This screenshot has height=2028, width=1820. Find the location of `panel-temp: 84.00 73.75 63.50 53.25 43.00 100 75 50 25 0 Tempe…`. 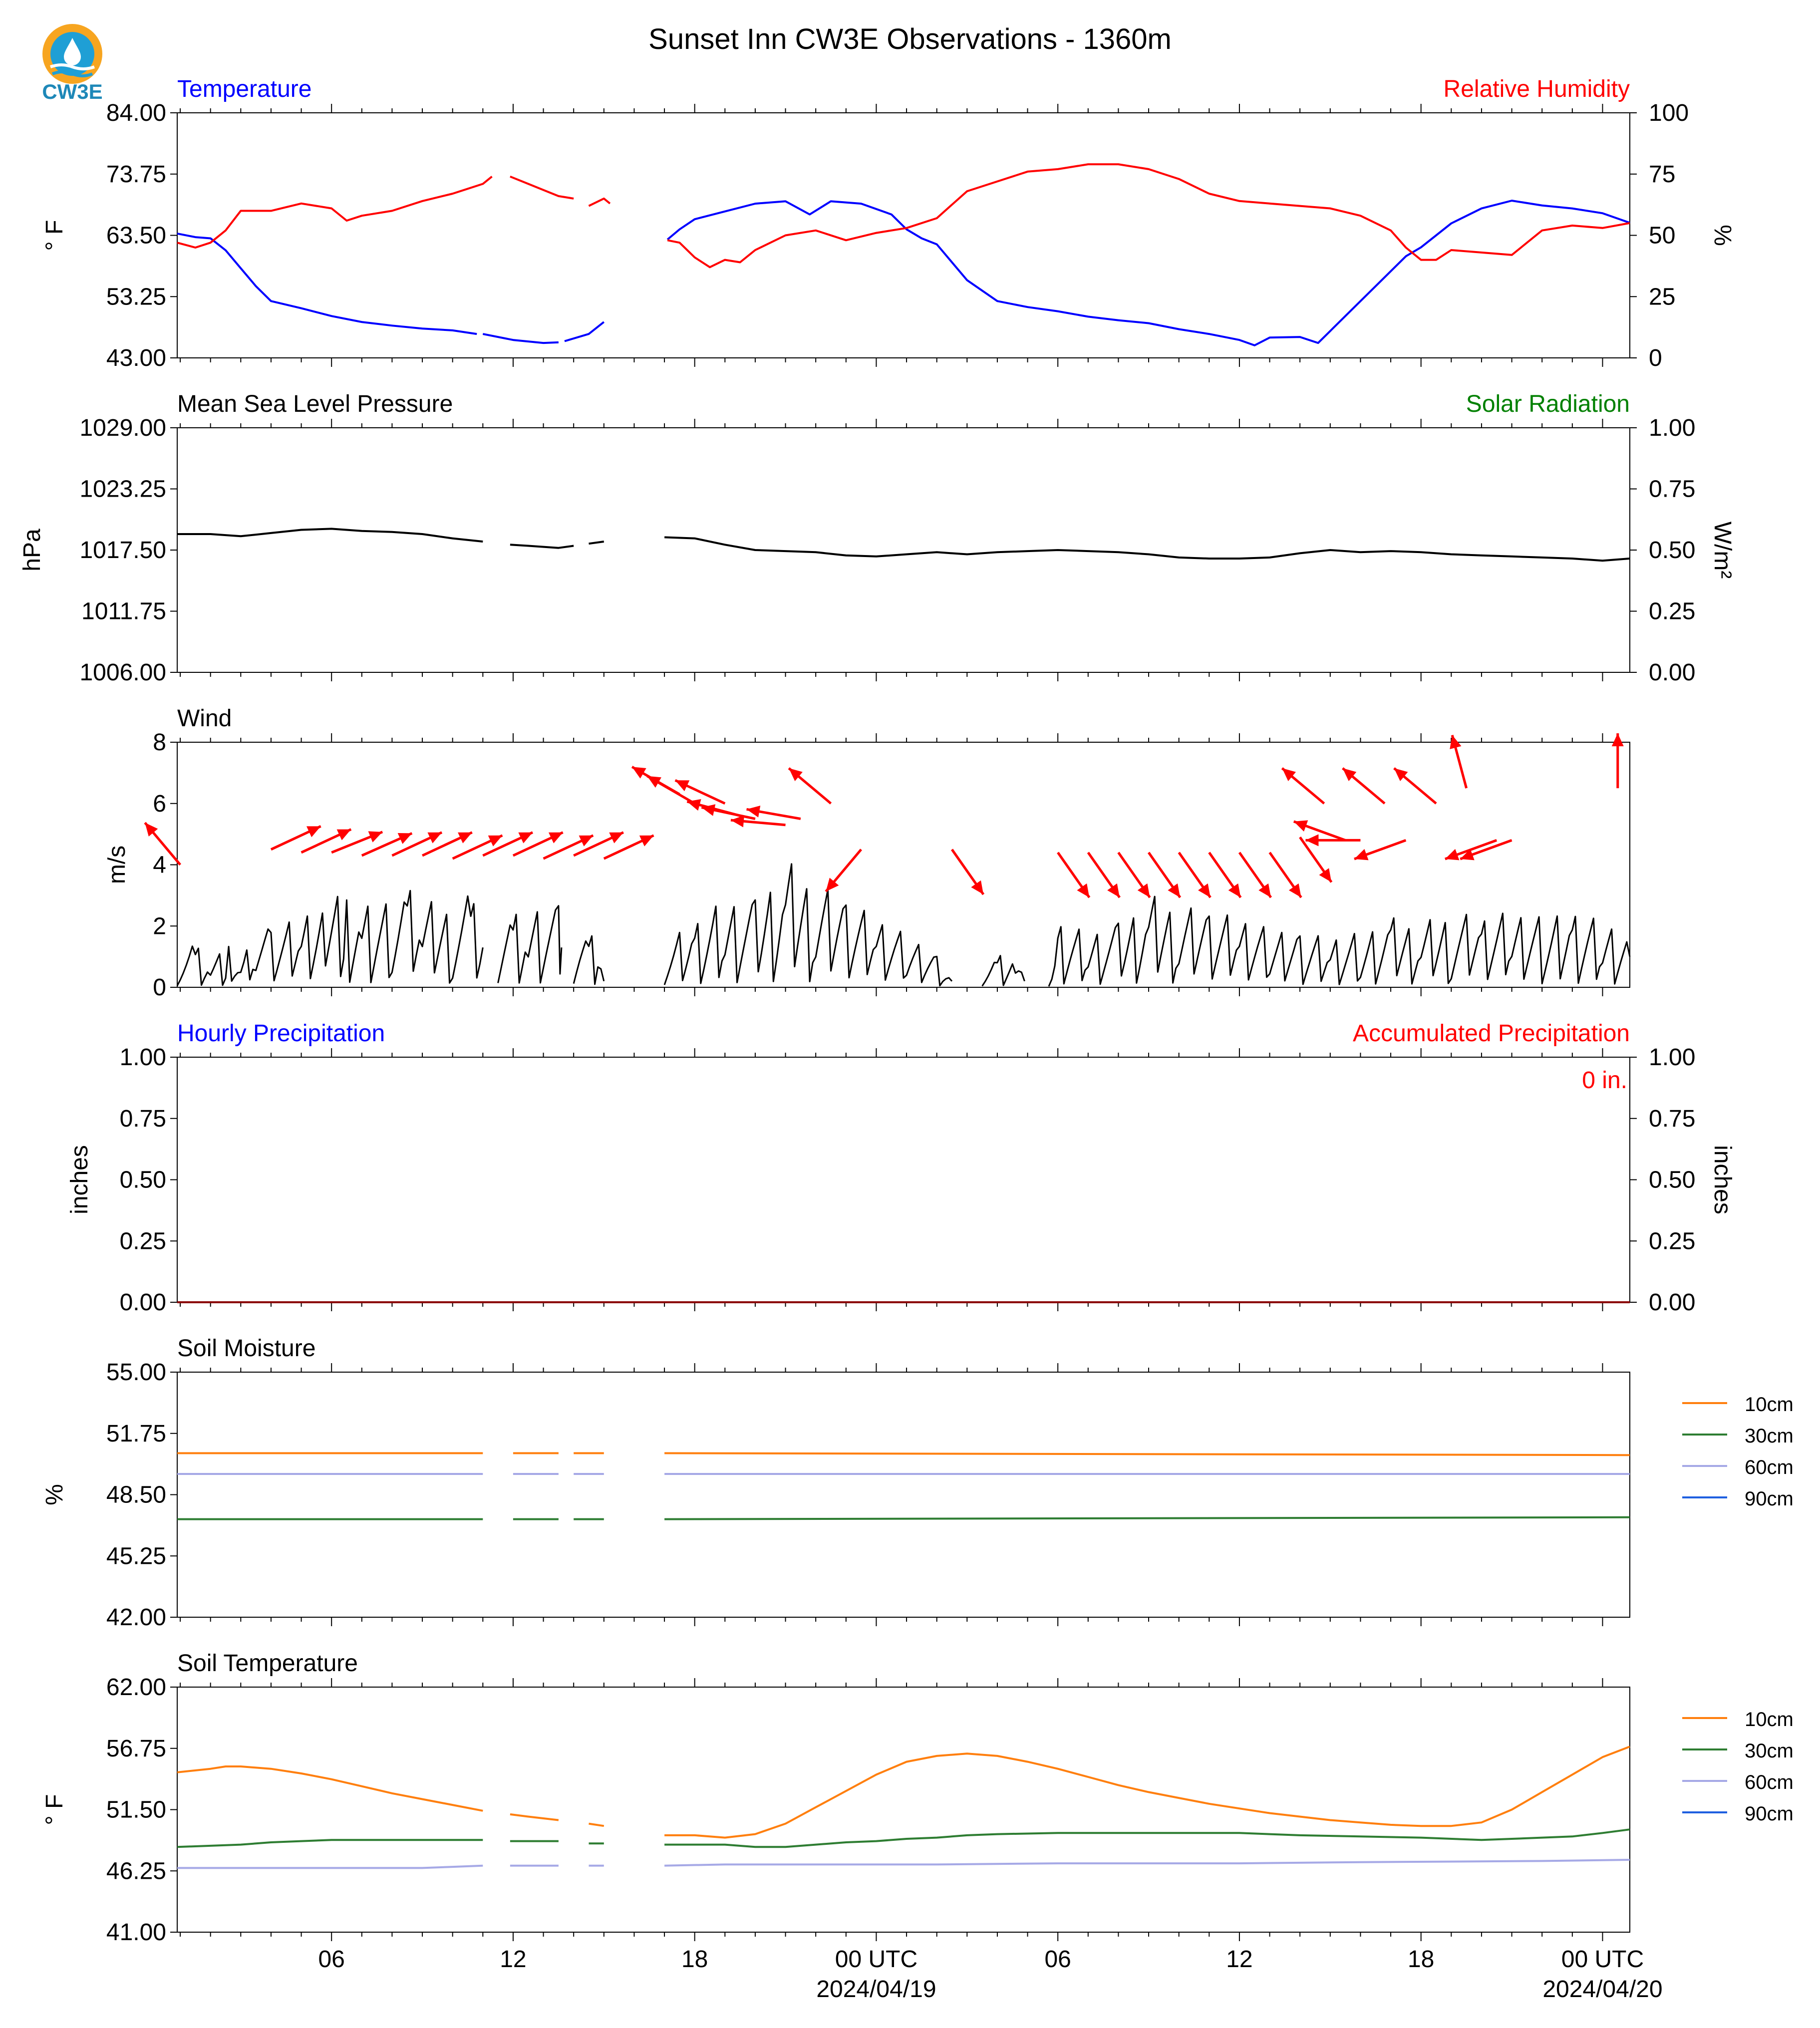

panel-temp: 84.00 73.75 63.50 53.25 43.00 100 75 50 25 0 Tempe… is located at coordinates (888, 223).